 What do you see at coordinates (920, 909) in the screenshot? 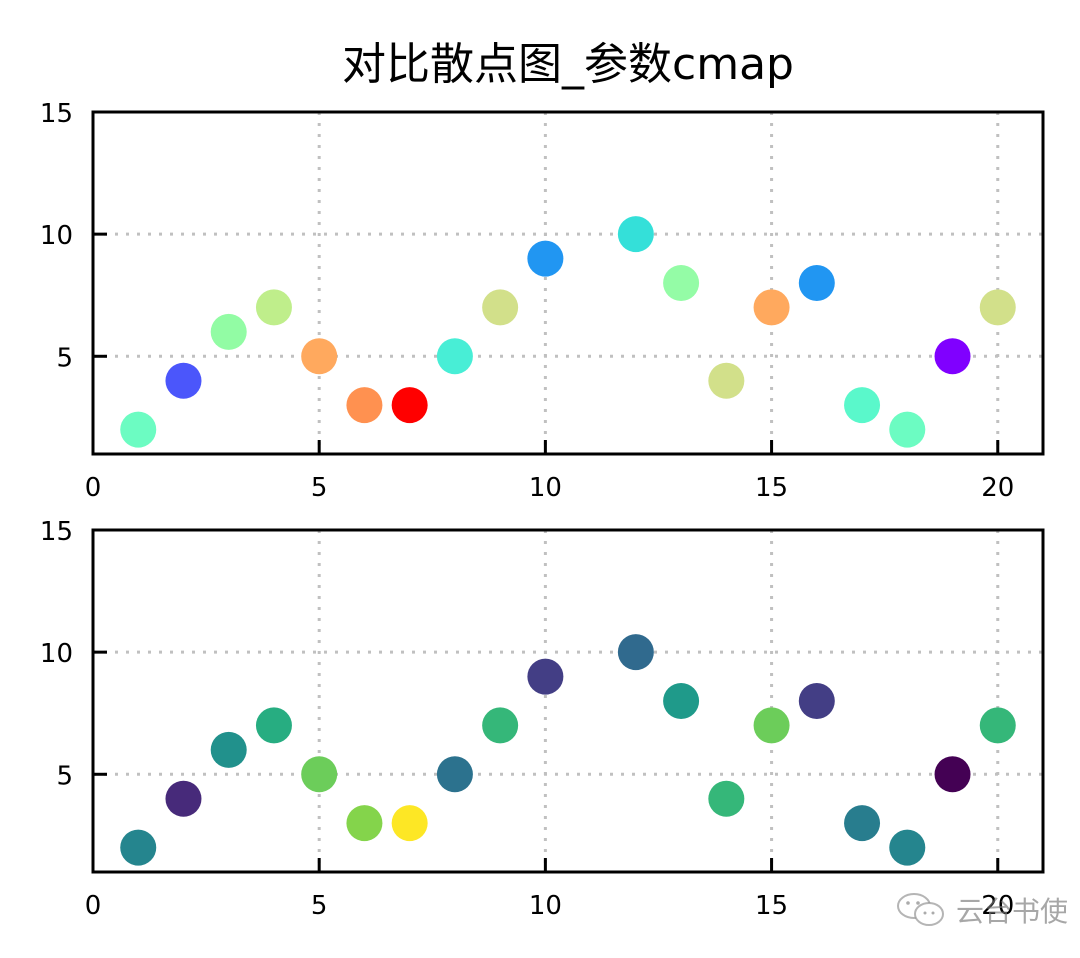
I see `wechat-icon` at bounding box center [920, 909].